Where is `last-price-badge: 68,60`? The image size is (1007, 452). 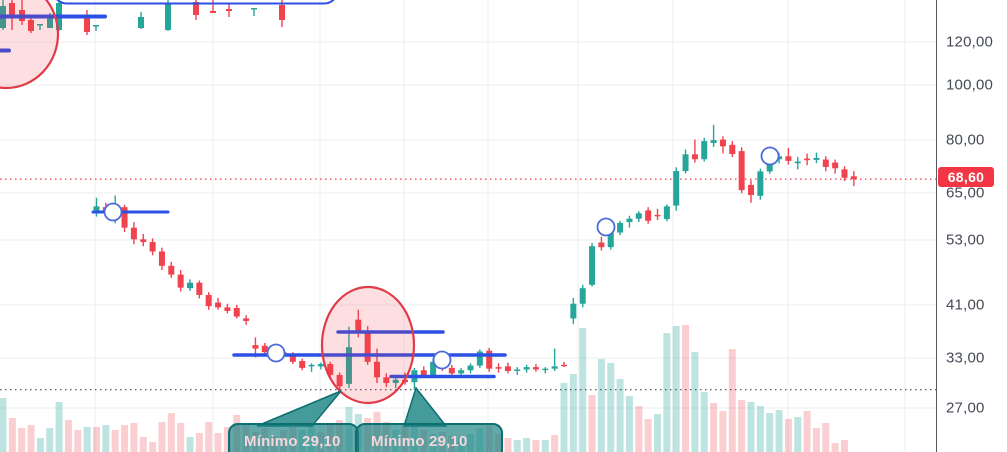
last-price-badge: 68,60 is located at coordinates (966, 177).